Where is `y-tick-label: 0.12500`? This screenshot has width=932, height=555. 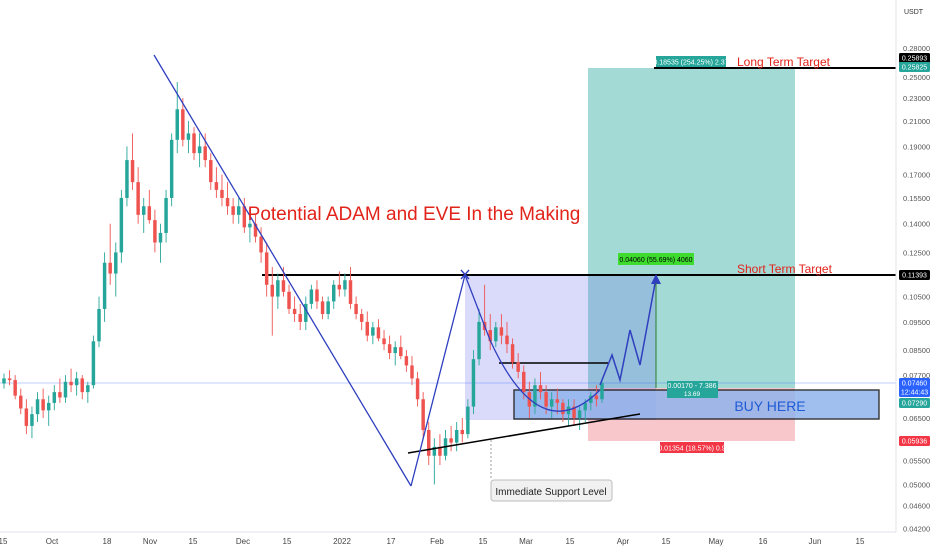
y-tick-label: 0.12500 is located at coordinates (916, 252).